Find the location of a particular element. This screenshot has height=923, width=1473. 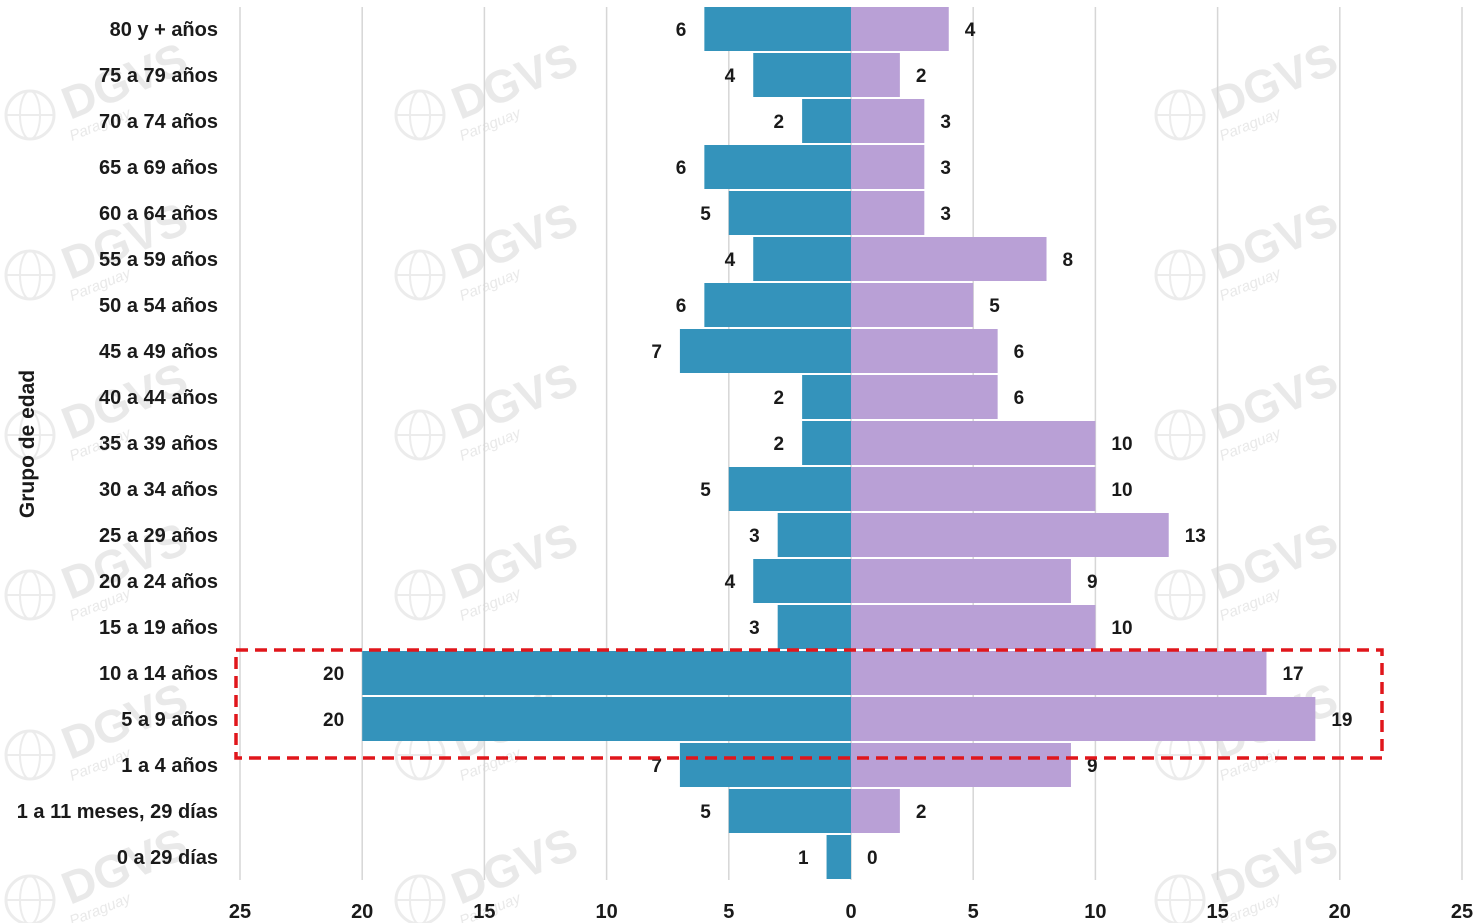

value-label-right: 13 is located at coordinates (1195, 536).